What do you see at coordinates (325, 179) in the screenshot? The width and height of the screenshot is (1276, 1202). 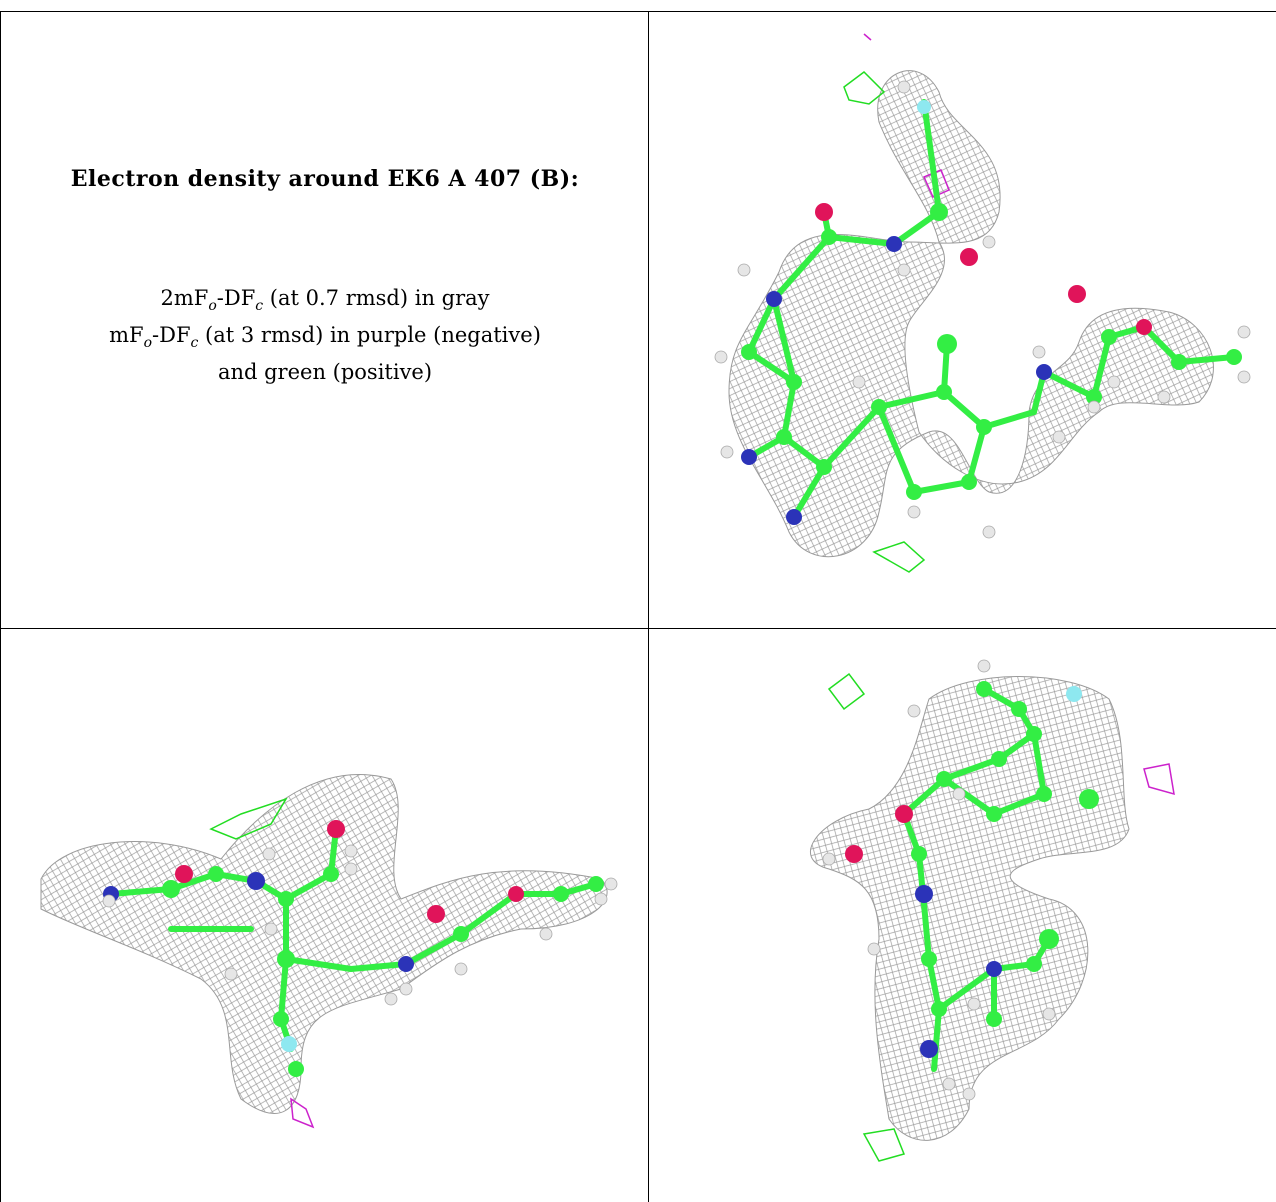 I see `caption-title: Electron density around EK6 A 407 (B):` at bounding box center [325, 179].